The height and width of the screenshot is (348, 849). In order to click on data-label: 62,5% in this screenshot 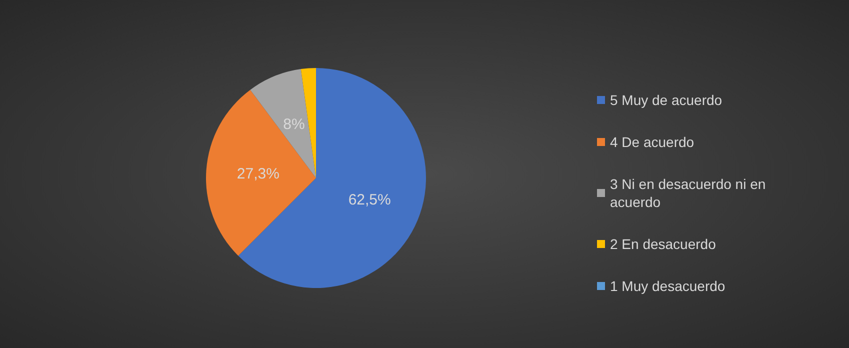, I will do `click(369, 200)`.